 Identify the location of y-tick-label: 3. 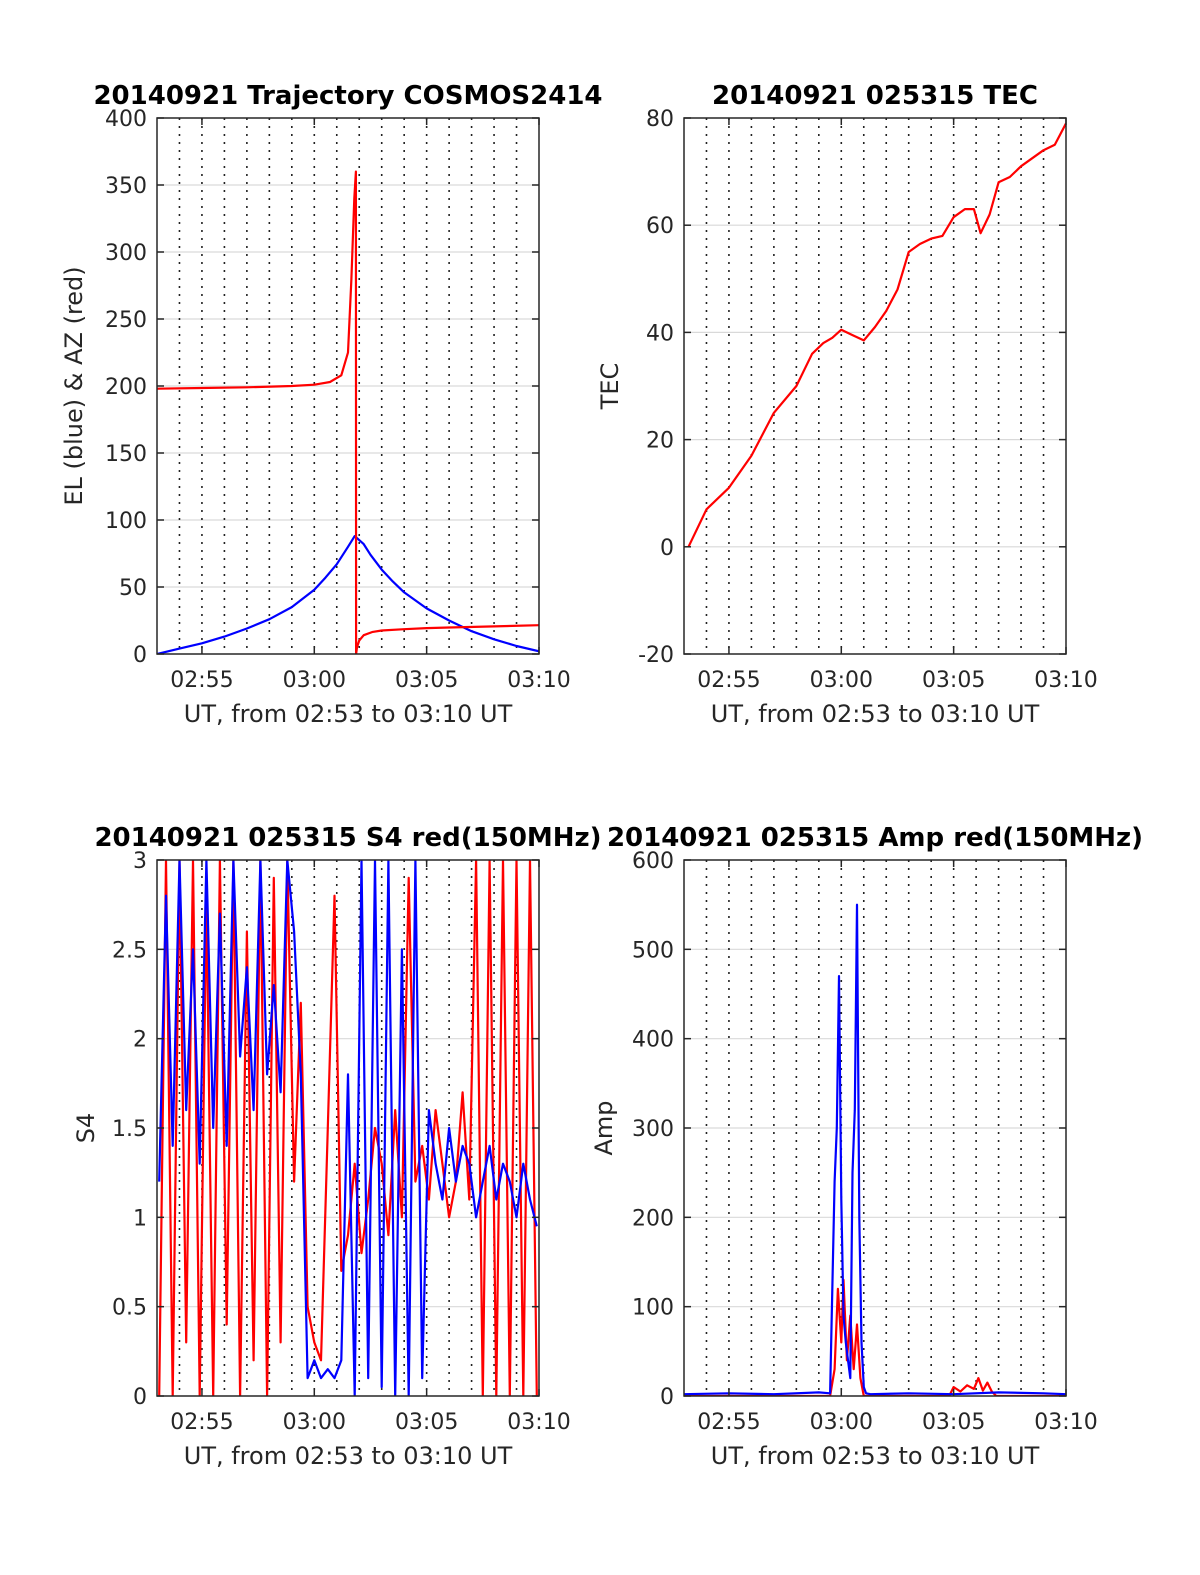
(140, 861).